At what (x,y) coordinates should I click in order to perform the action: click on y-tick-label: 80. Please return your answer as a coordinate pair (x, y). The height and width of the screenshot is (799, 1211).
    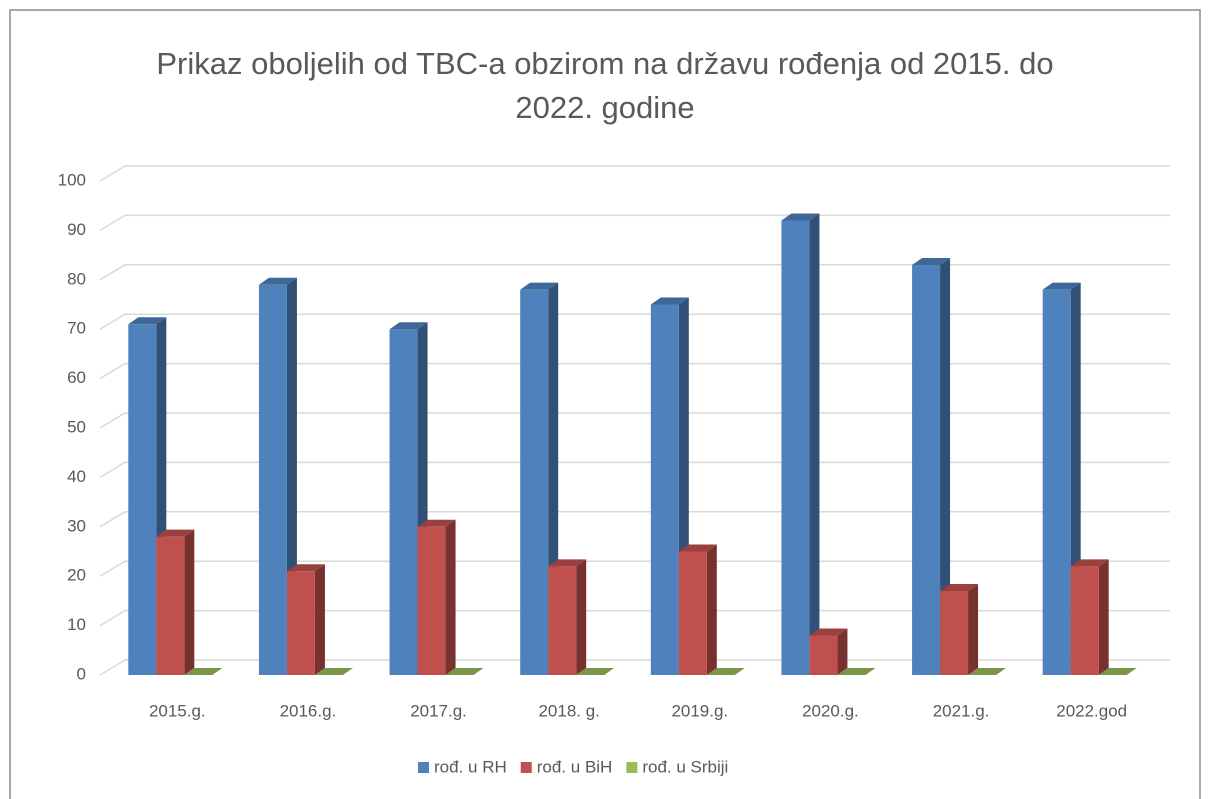
    Looking at the image, I should click on (76, 278).